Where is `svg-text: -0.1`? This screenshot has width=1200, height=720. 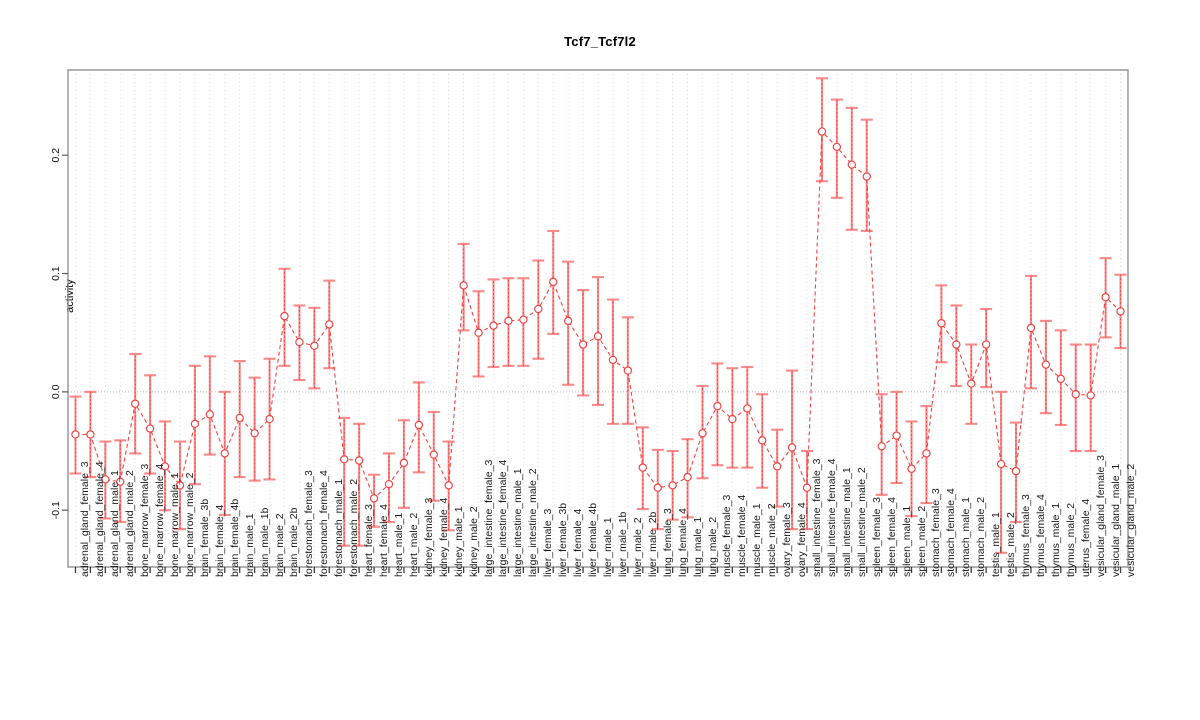
svg-text: -0.1 is located at coordinates (56, 510).